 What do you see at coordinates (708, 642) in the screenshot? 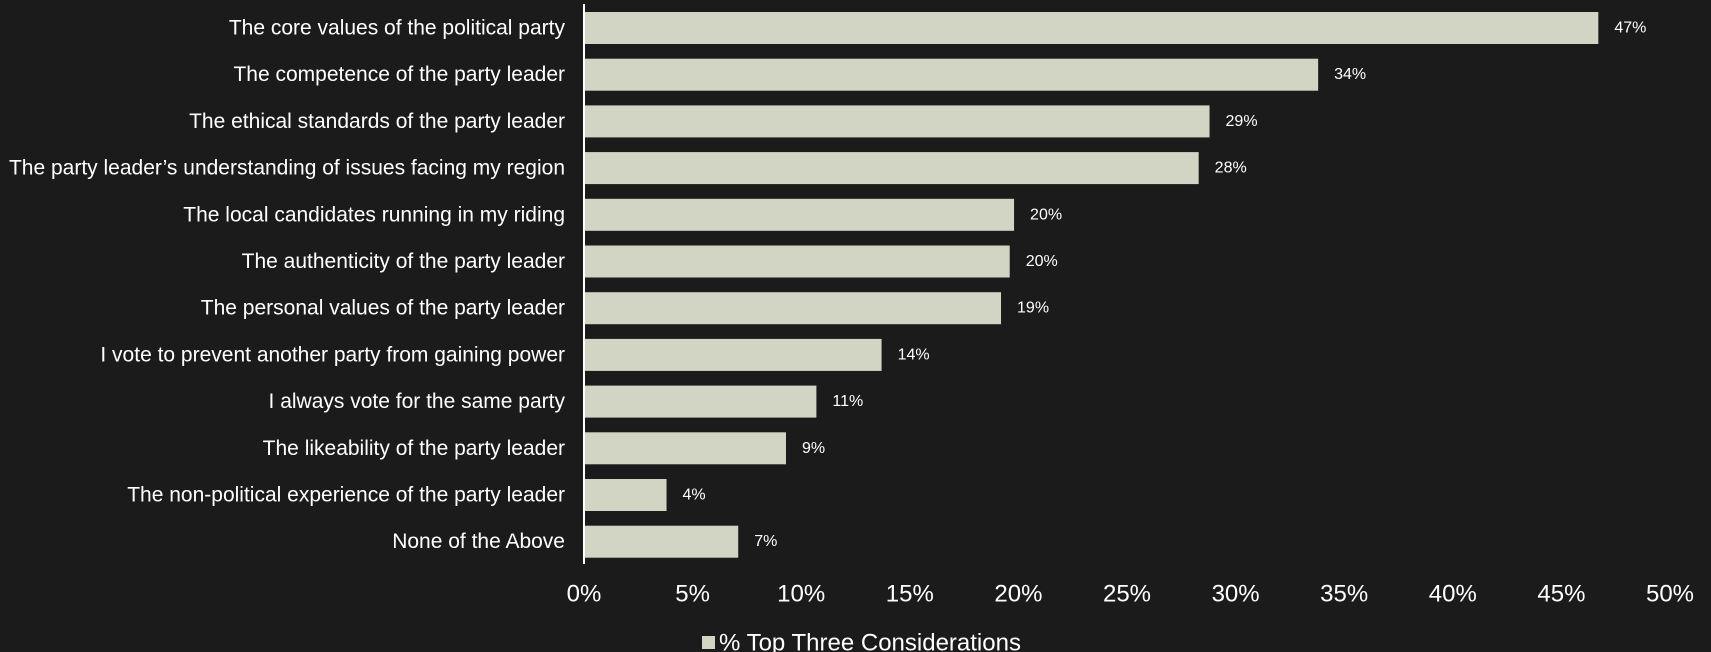
I see `legend-swatch` at bounding box center [708, 642].